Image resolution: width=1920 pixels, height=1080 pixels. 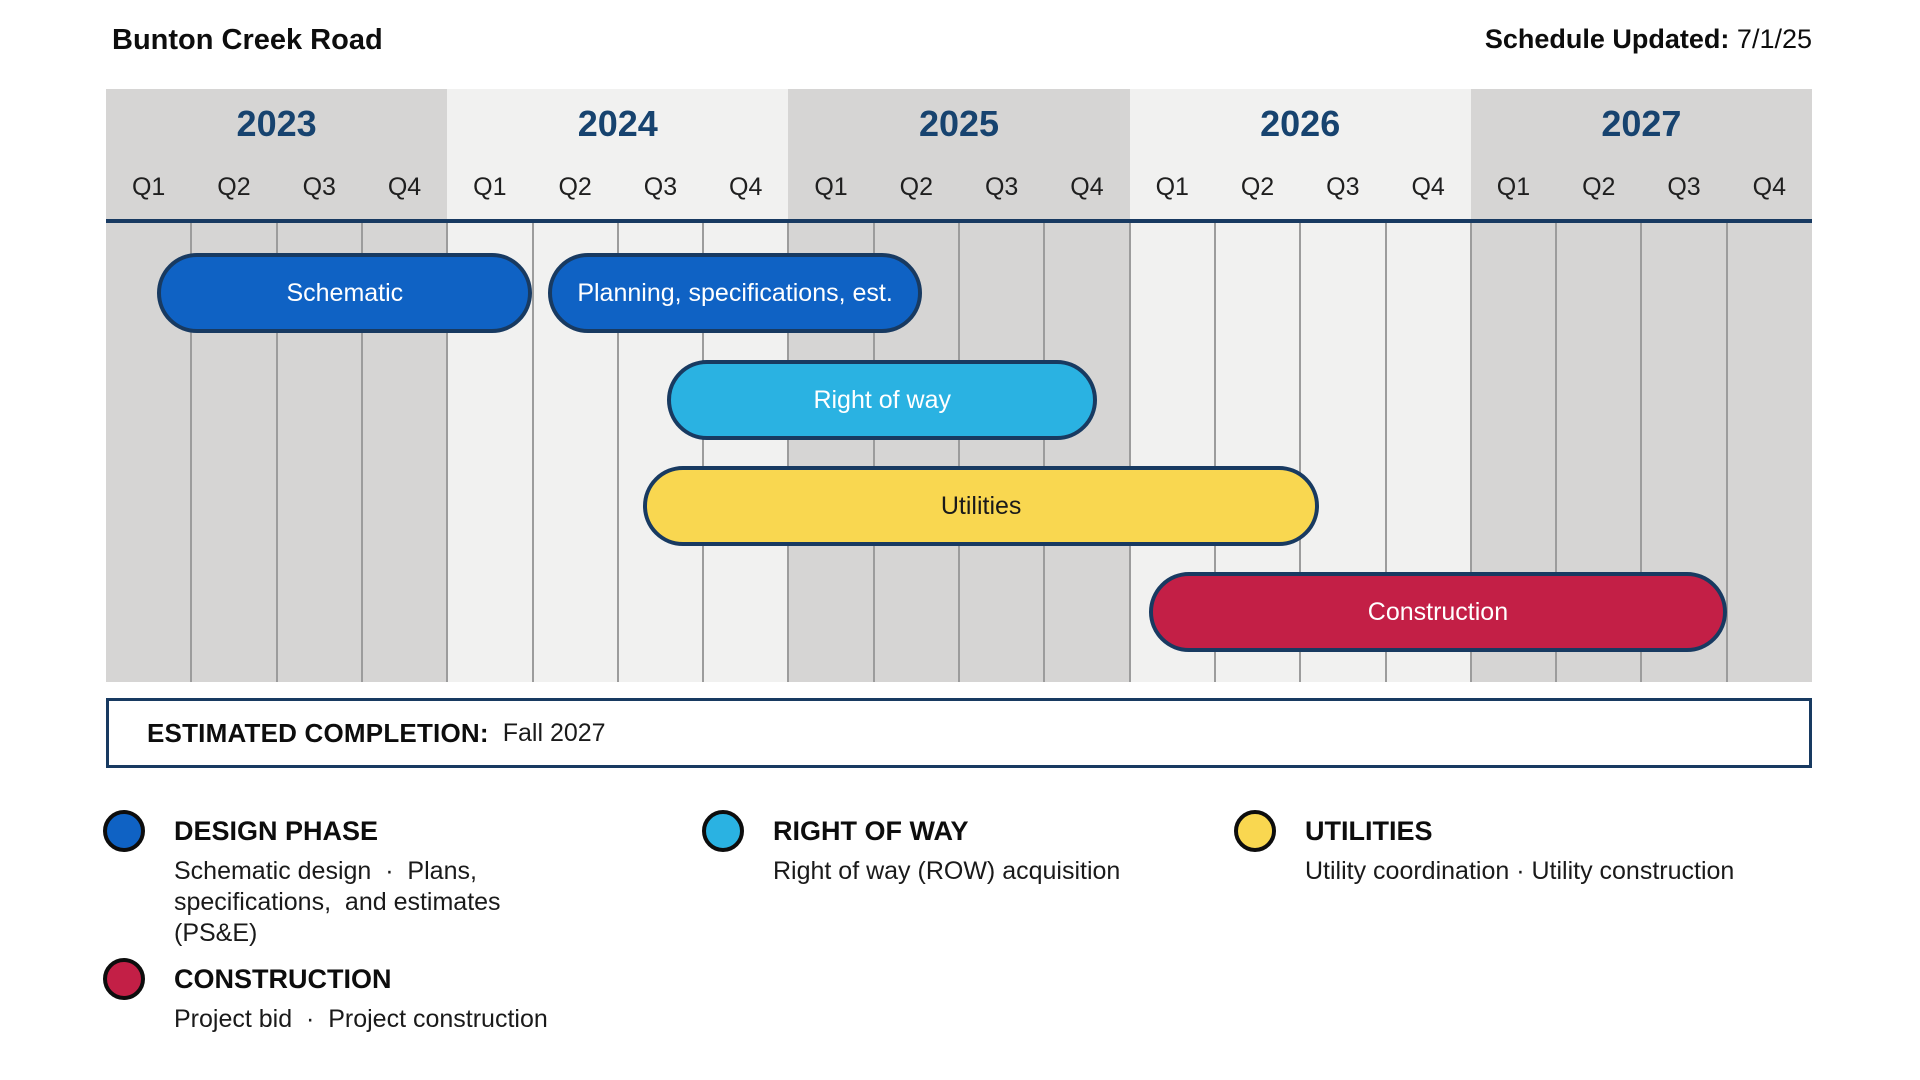 I want to click on year-label: 2024, so click(x=617, y=123).